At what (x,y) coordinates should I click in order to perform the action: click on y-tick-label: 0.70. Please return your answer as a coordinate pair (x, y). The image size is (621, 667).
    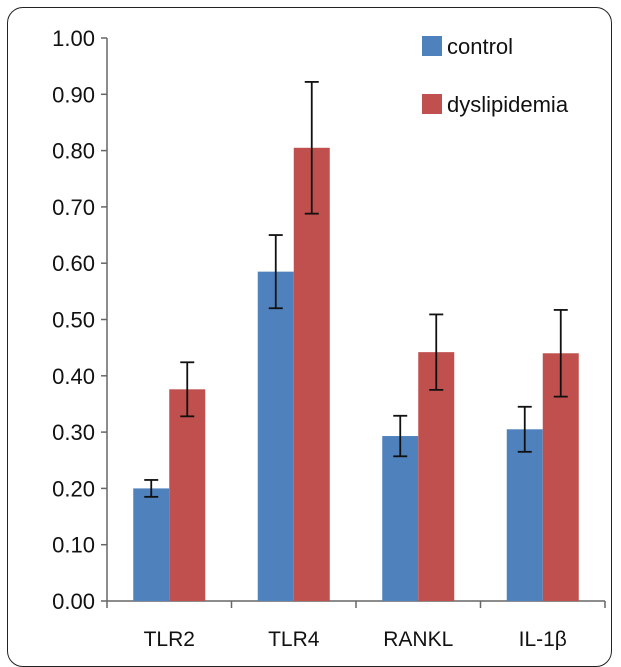
    Looking at the image, I should click on (73, 207).